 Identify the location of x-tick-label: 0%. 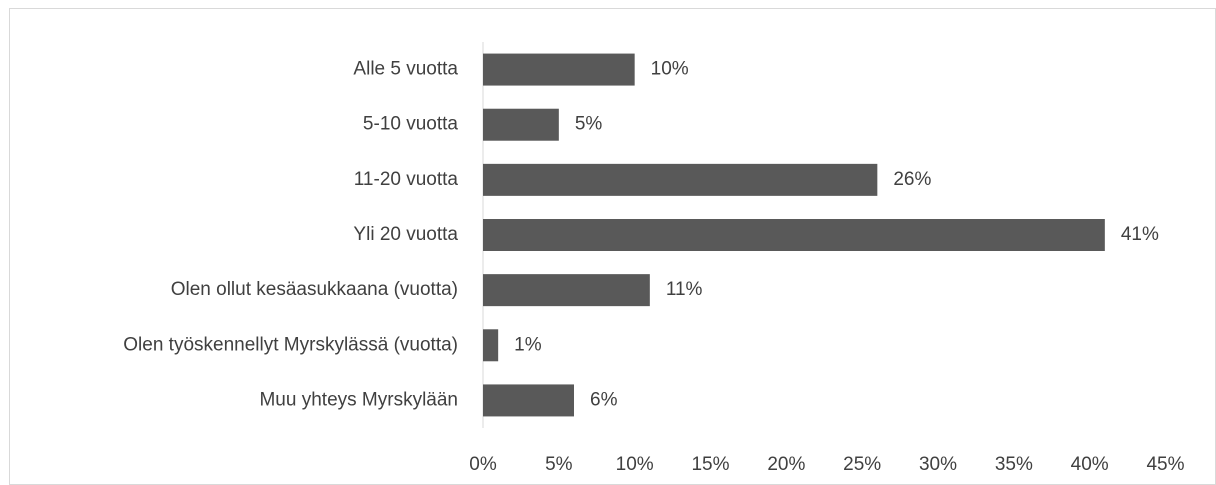
(483, 464).